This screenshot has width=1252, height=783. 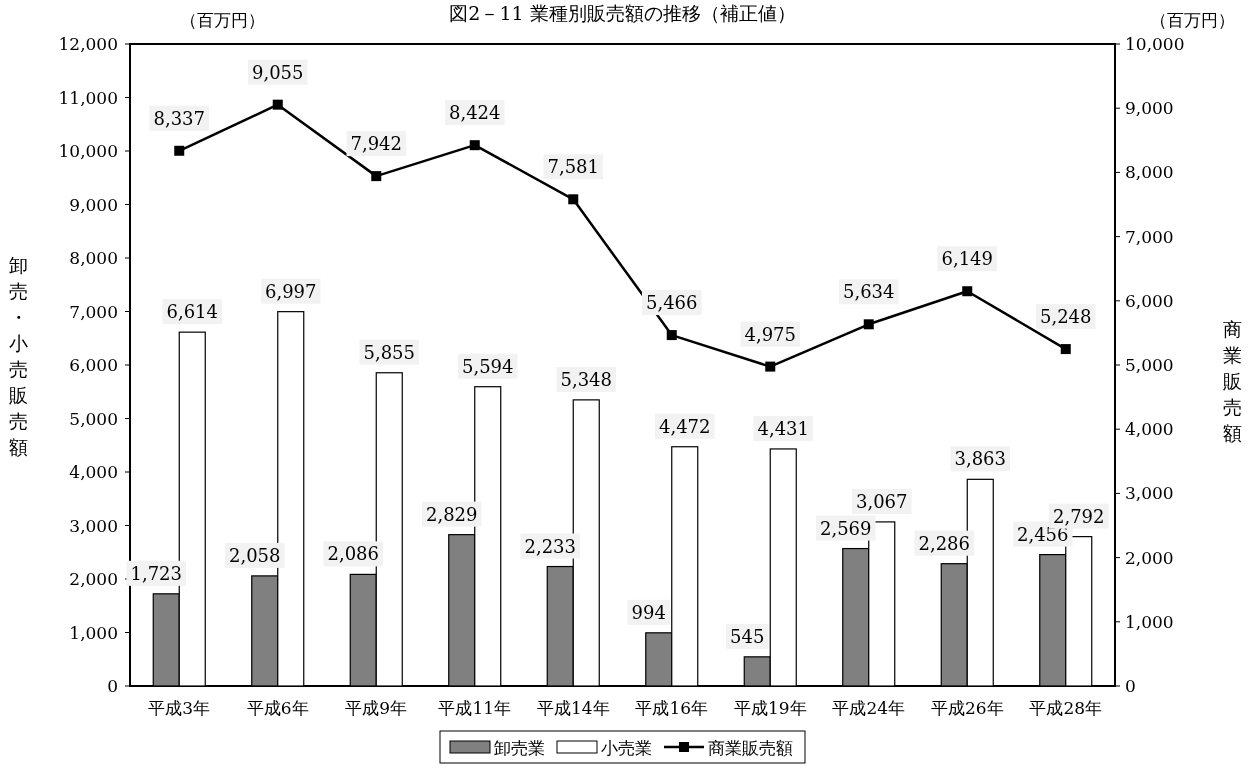 What do you see at coordinates (868, 292) in the screenshot?
I see `data-label: 5,634` at bounding box center [868, 292].